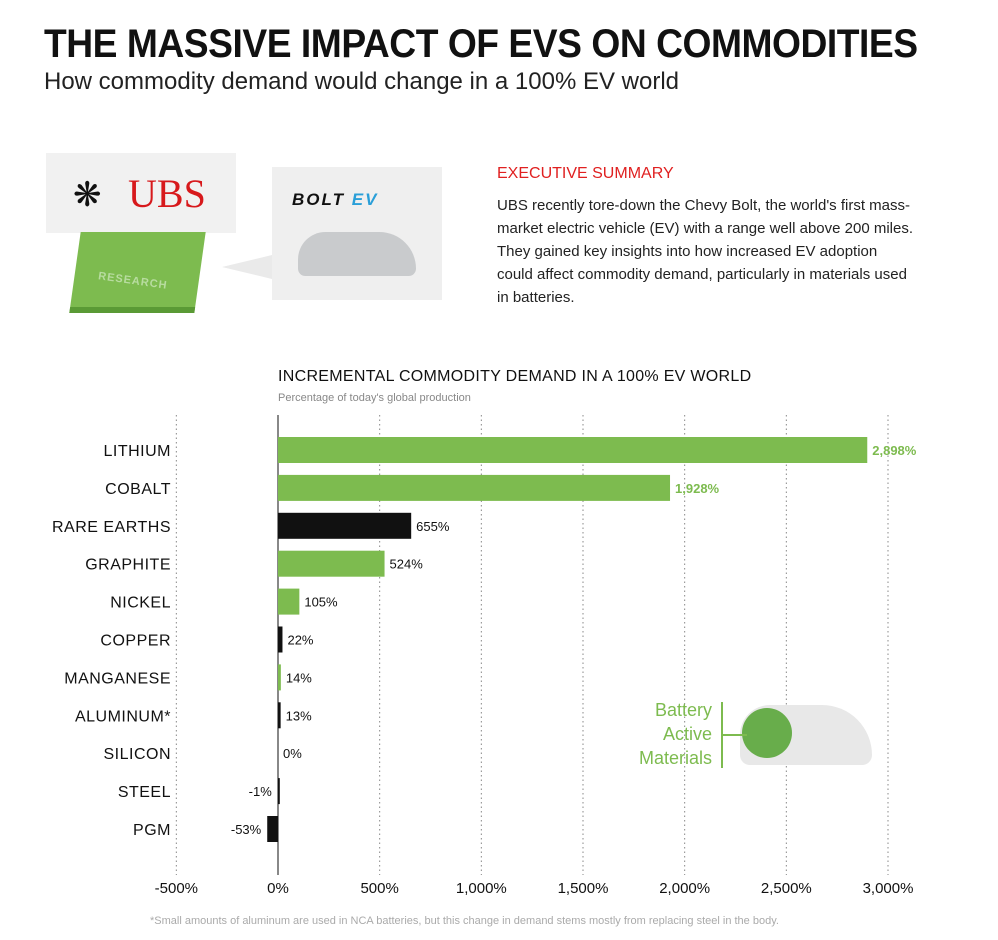 The image size is (998, 940). I want to click on x-tick-label: 3,000%, so click(888, 888).